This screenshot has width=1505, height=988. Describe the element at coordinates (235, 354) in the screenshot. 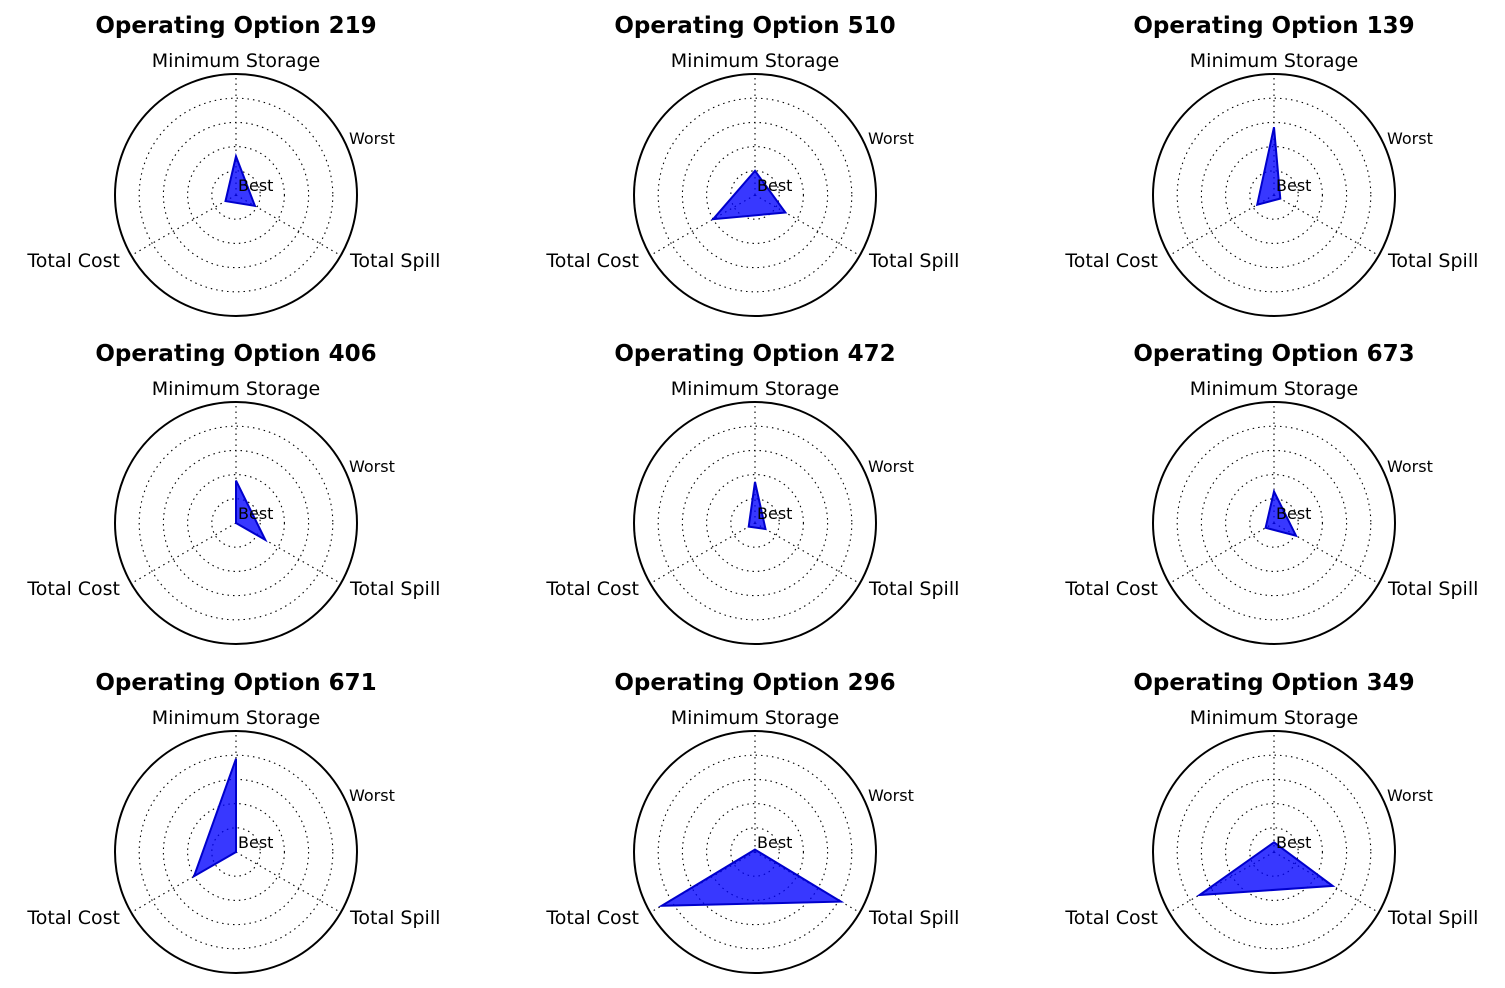

I see `chart-title: Operating Option 406` at that location.